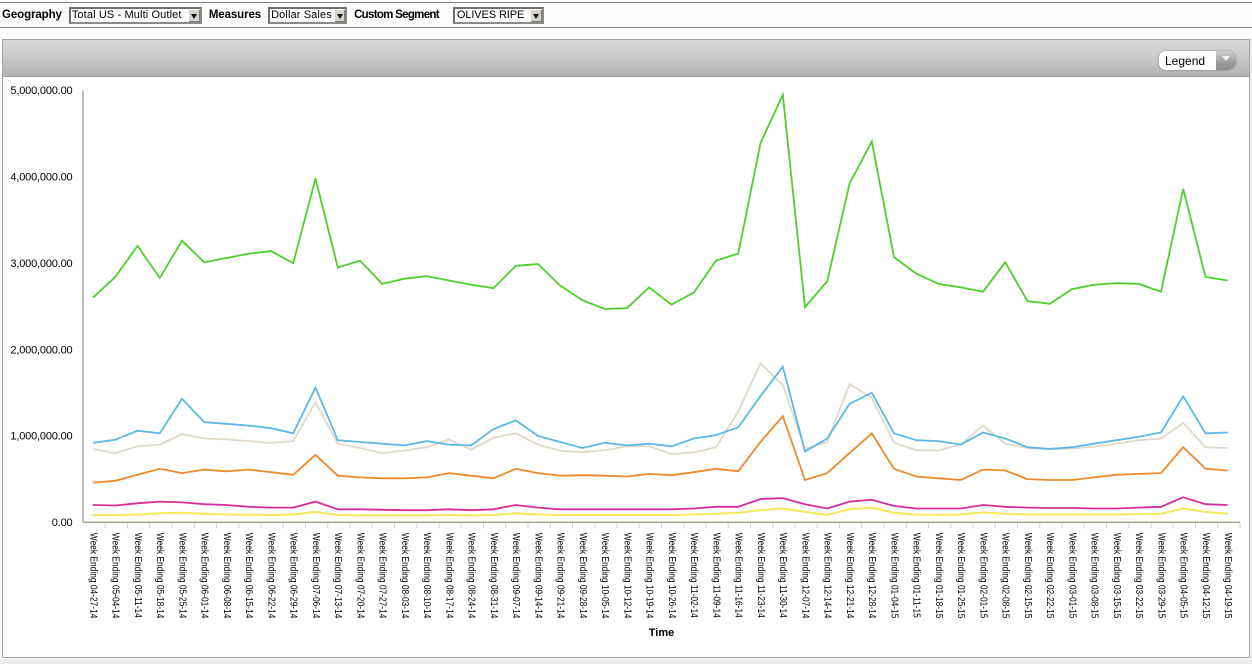 The width and height of the screenshot is (1252, 664). What do you see at coordinates (1184, 576) in the screenshot?
I see `svg-text: Week Ending 04-05-15` at bounding box center [1184, 576].